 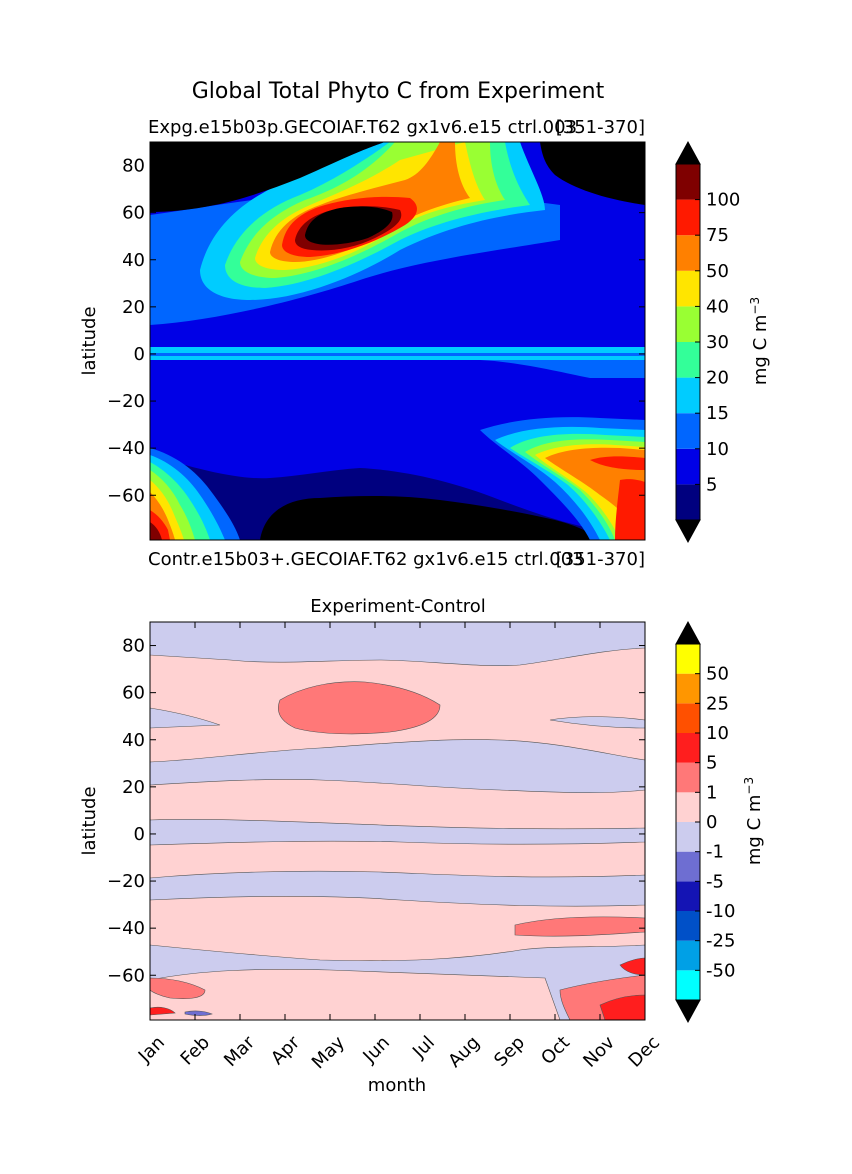 I want to click on figure-title: Global Total Phyto C from Experiment, so click(x=398, y=91).